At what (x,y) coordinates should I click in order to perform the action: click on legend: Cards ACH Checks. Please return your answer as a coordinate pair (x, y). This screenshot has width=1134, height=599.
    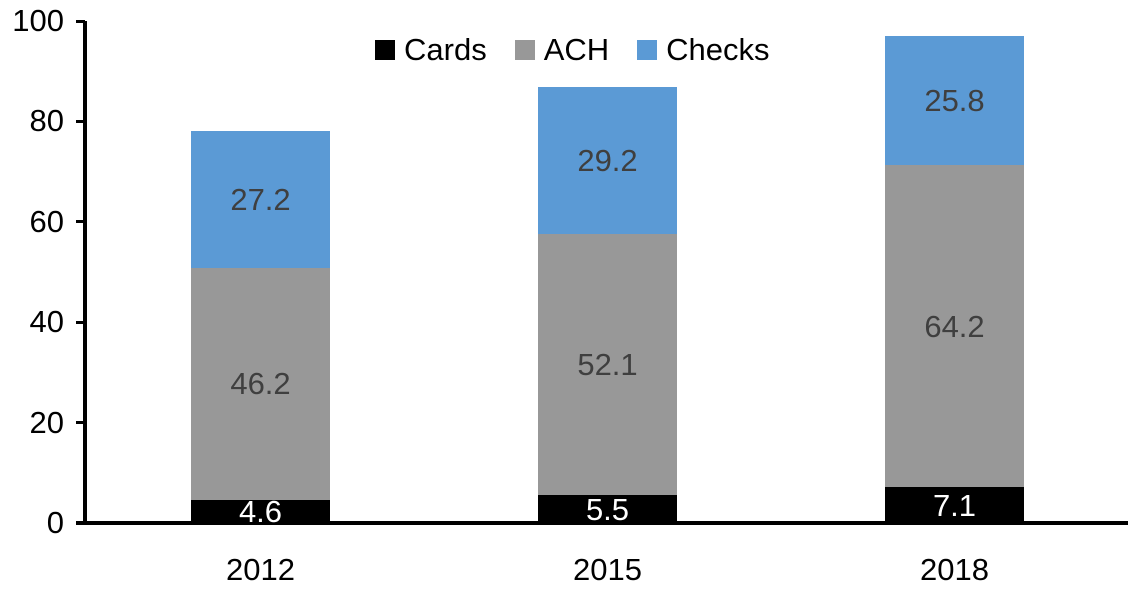
    Looking at the image, I should click on (572, 50).